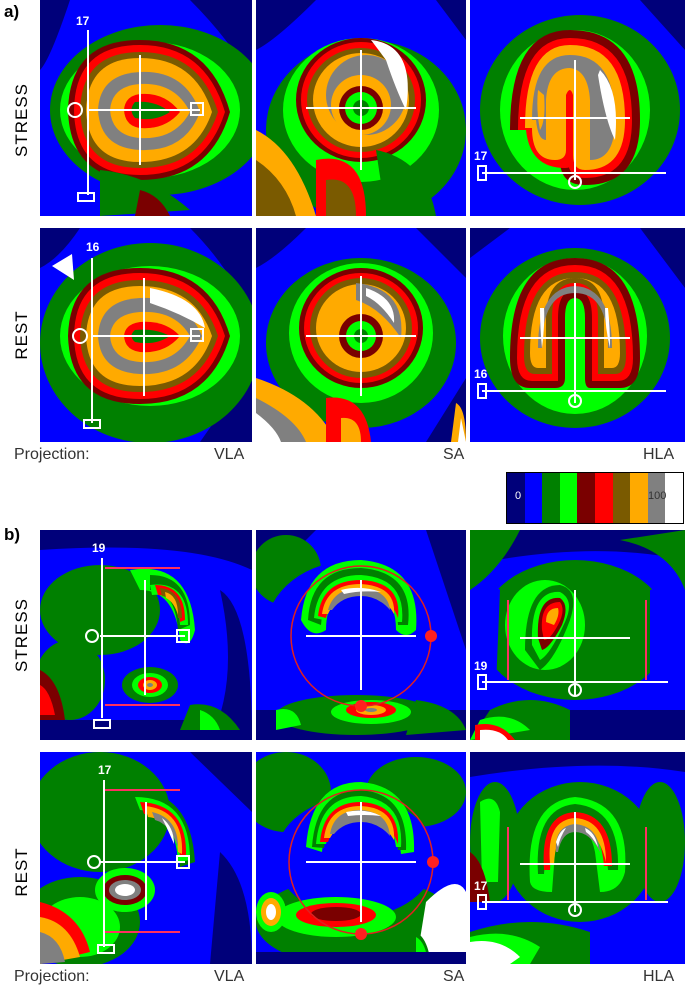  What do you see at coordinates (52, 976) in the screenshot?
I see `projection-label-b: Projection:` at bounding box center [52, 976].